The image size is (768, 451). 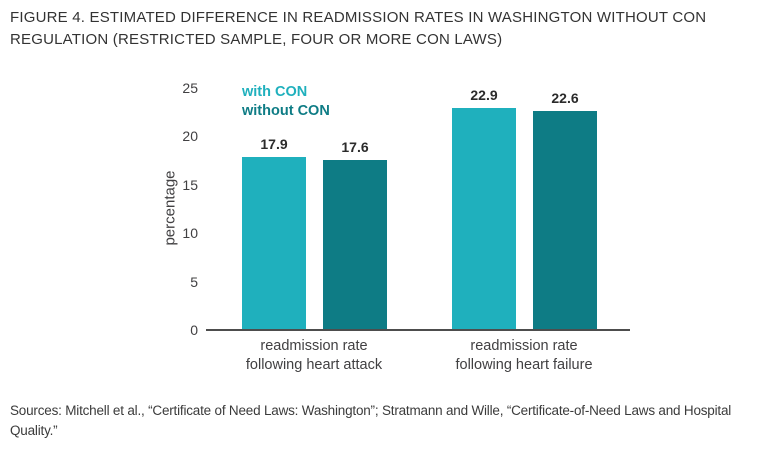 What do you see at coordinates (194, 281) in the screenshot?
I see `y-axis-tick-label: 5` at bounding box center [194, 281].